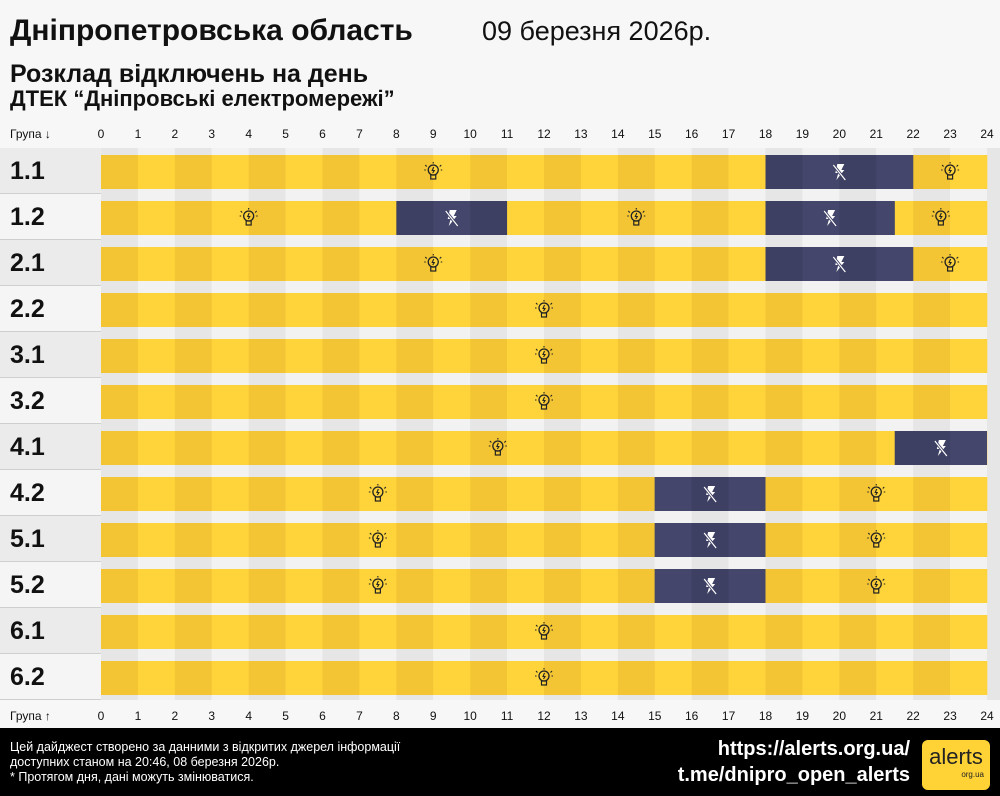 Image resolution: width=1000 pixels, height=796 pixels. Describe the element at coordinates (813, 749) in the screenshot. I see `site-link: https://alerts.org.ua/` at that location.